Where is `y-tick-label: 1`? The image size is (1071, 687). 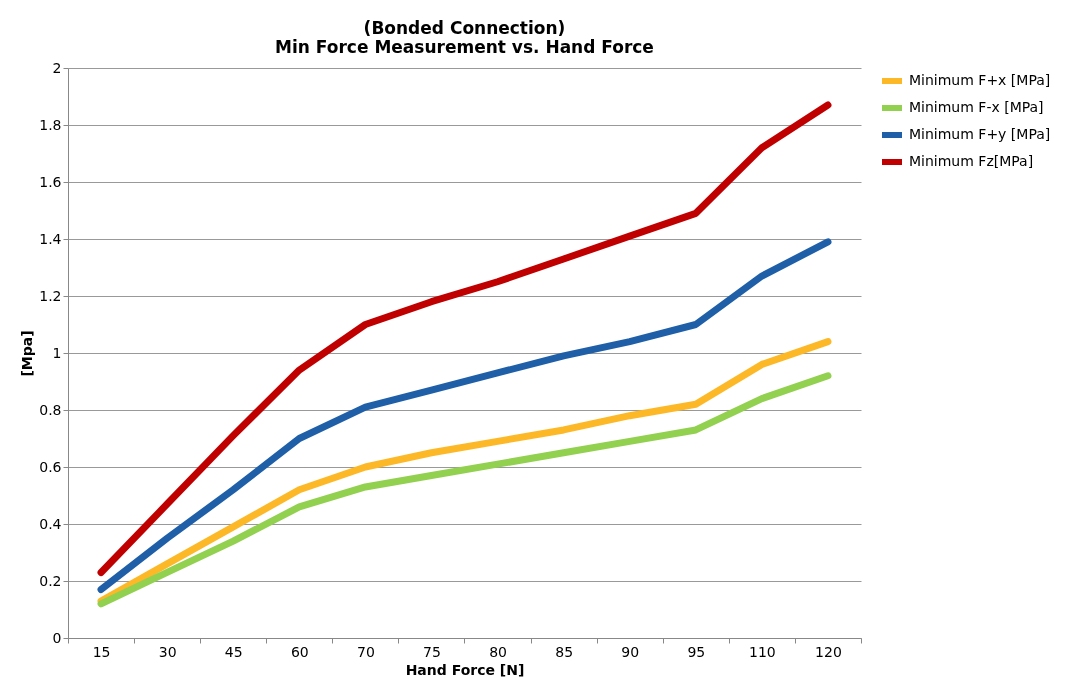 y-tick-label: 1 is located at coordinates (57, 352).